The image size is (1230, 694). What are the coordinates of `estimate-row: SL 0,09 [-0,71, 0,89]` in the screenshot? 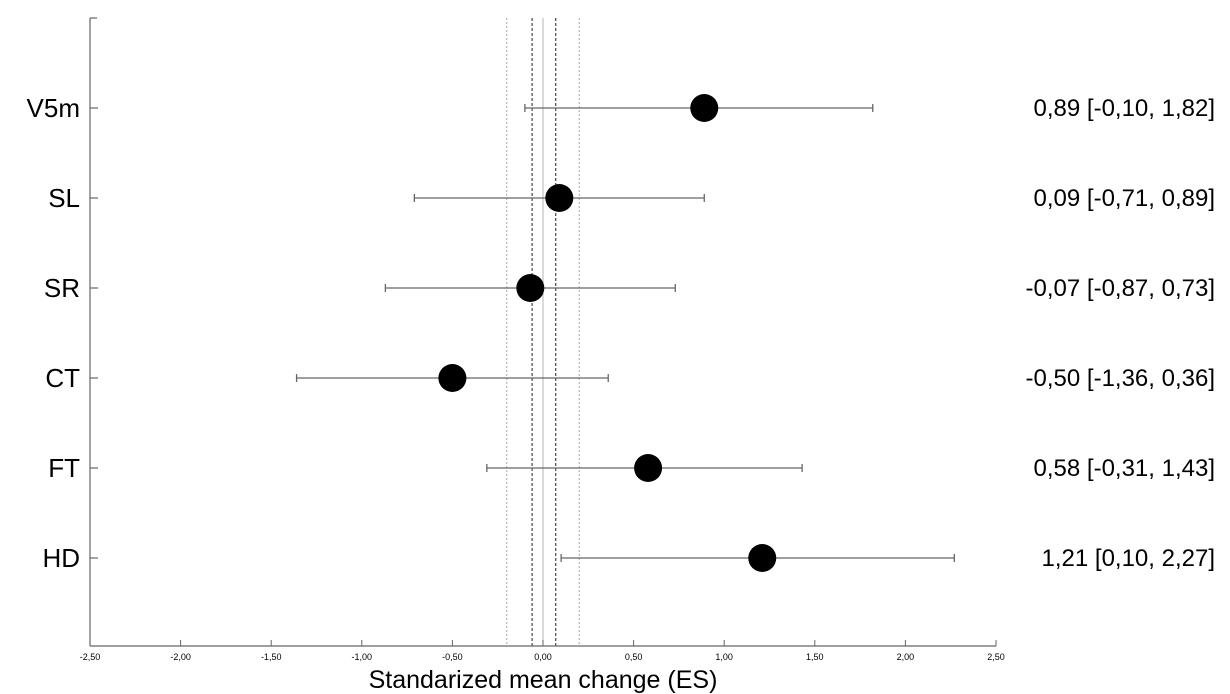 It's located at (631, 198).